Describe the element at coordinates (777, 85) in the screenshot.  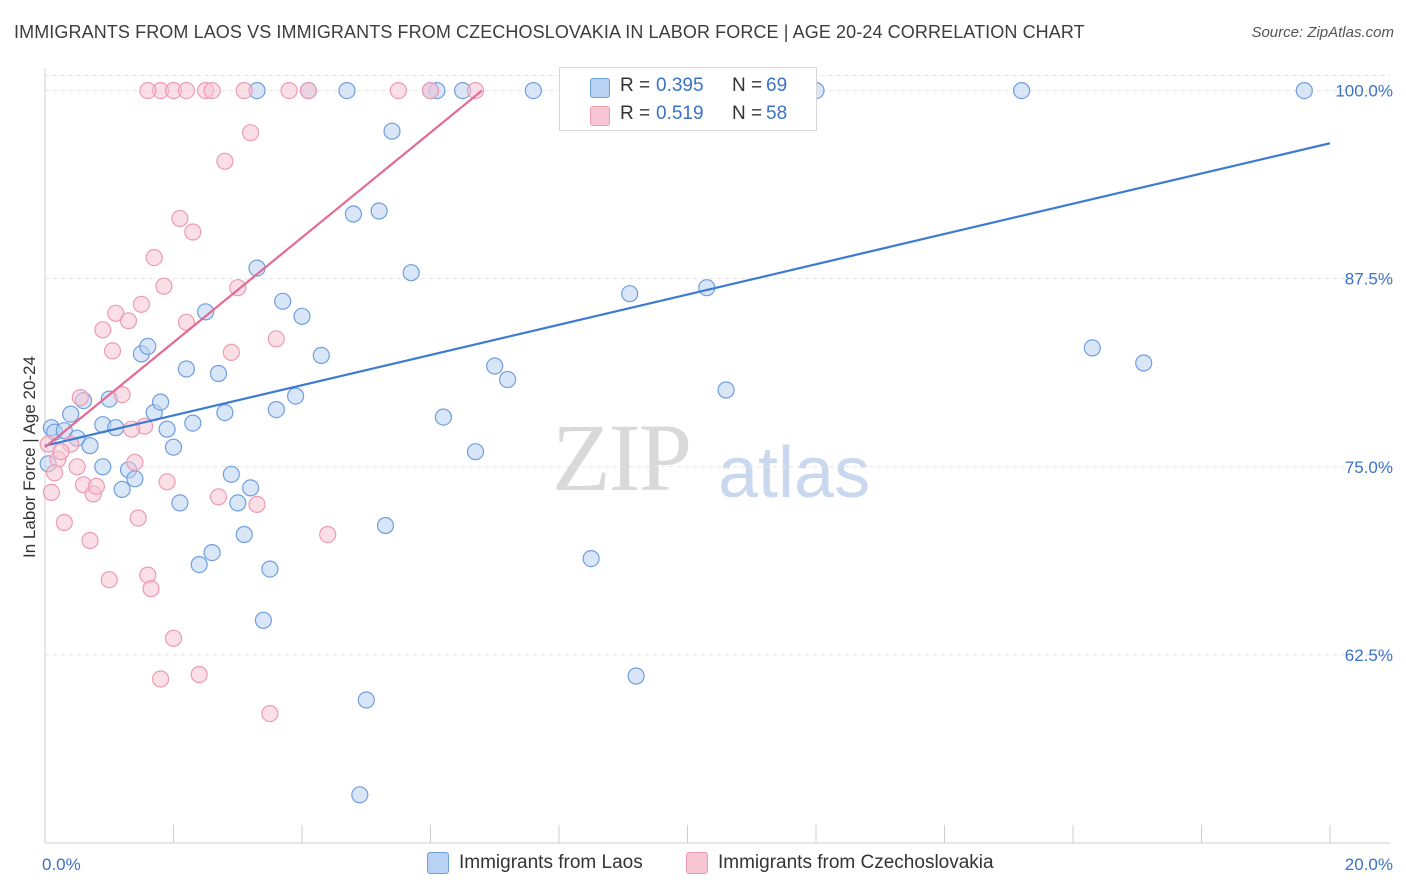
I see `legend-n-value-laos: 69` at that location.